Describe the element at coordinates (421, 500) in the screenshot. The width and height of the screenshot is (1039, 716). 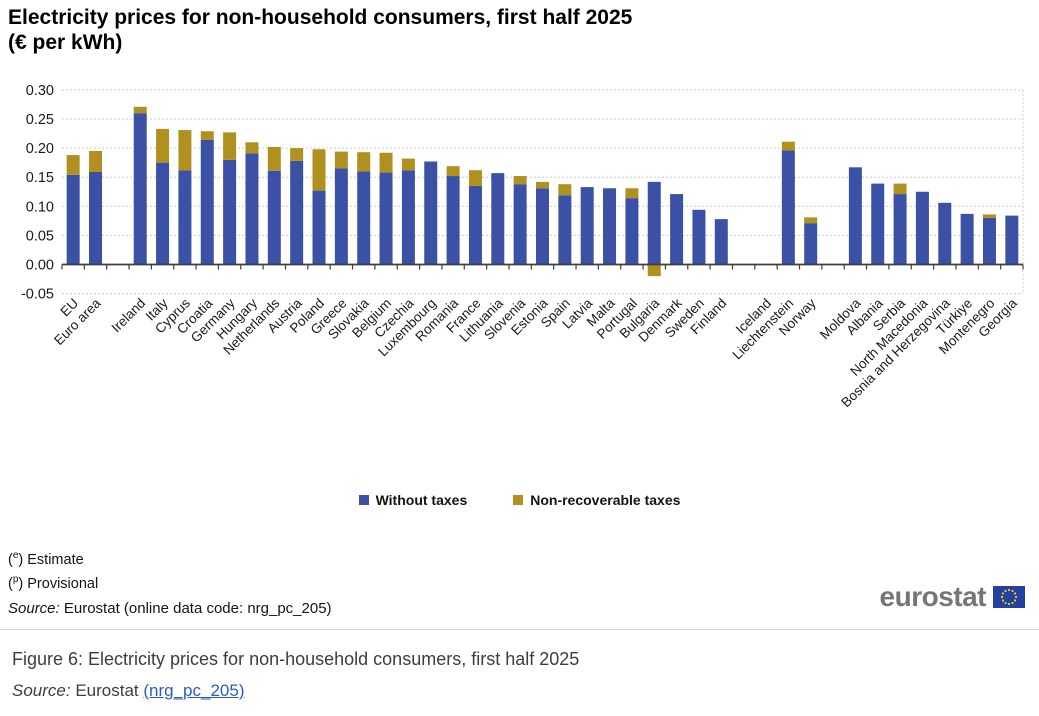
I see `legend-label-without-taxes: Without taxes` at that location.